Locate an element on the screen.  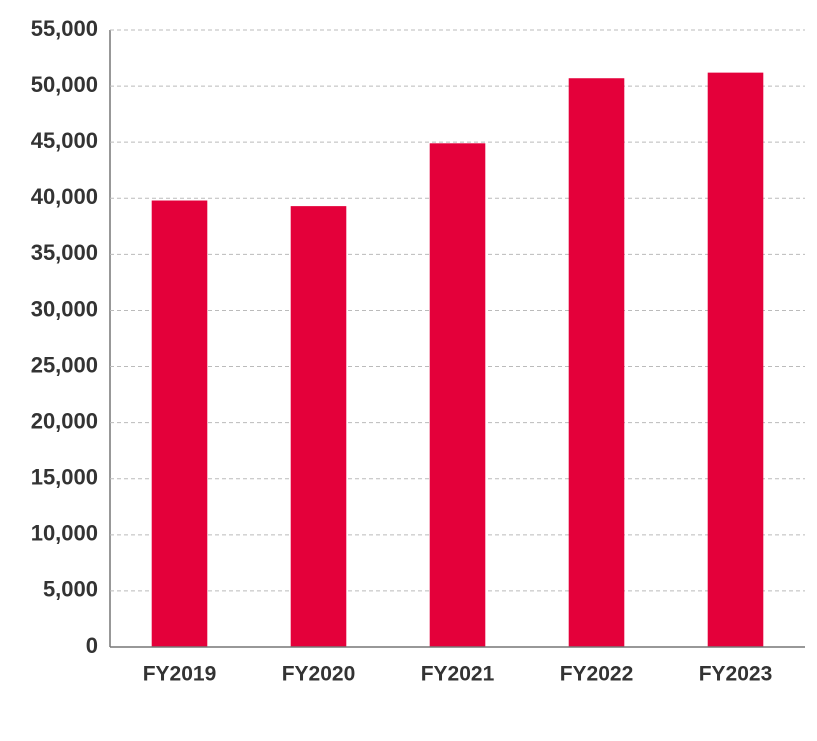
y-tick-label: 15,000 is located at coordinates (64, 477).